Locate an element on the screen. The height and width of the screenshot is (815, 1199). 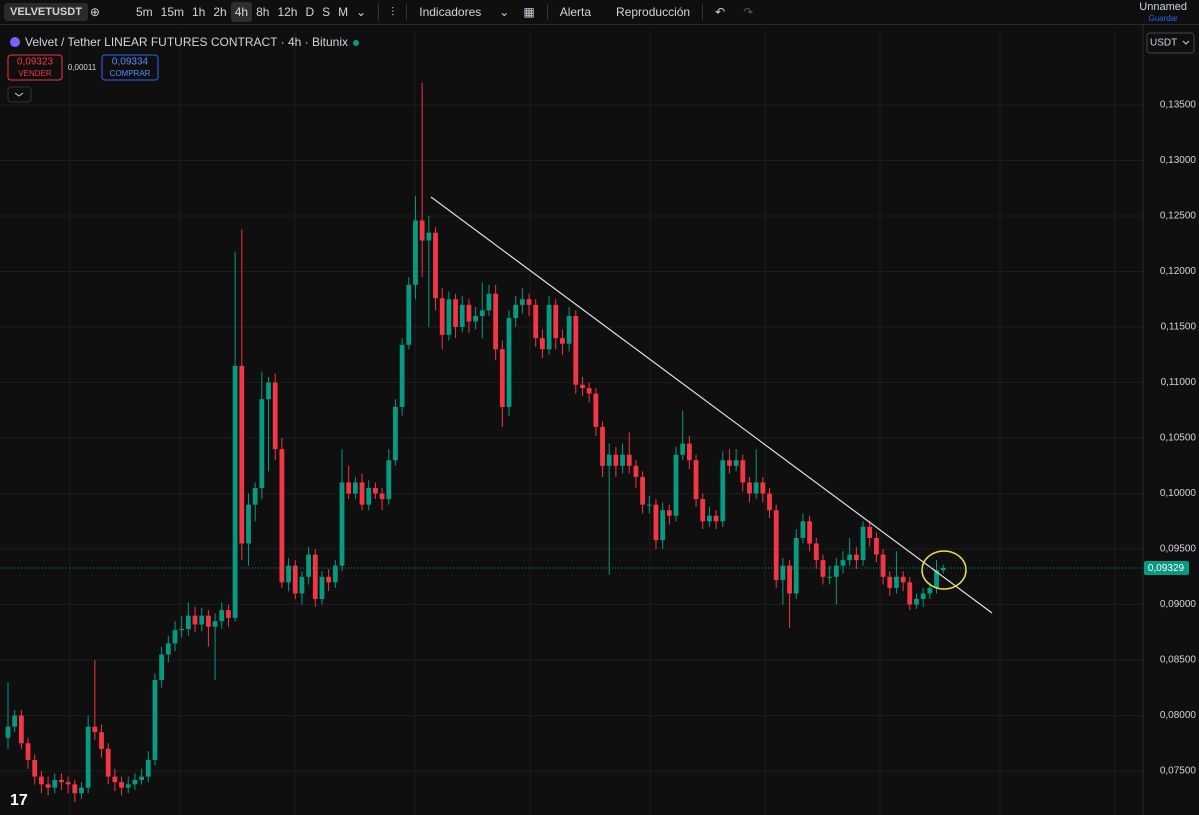
buy-price: 0,09334 is located at coordinates (130, 62).